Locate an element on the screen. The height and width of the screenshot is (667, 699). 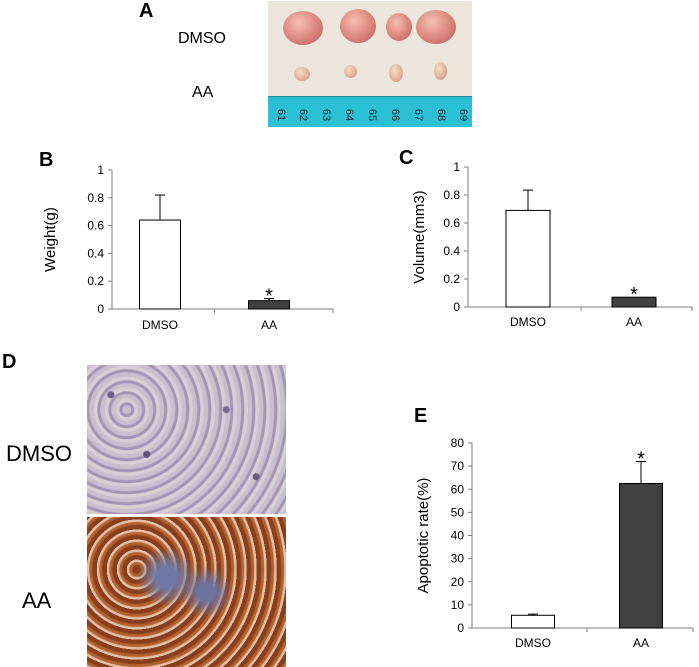
chart-c-y-tick-label: 0.8 is located at coordinates (451, 195).